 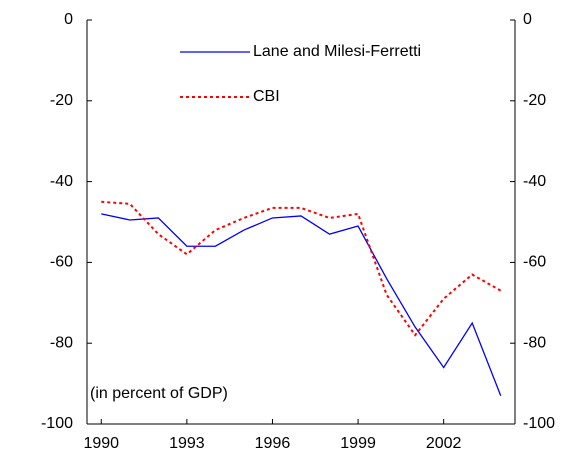 I want to click on annotation: (in percent of GDP), so click(x=159, y=393).